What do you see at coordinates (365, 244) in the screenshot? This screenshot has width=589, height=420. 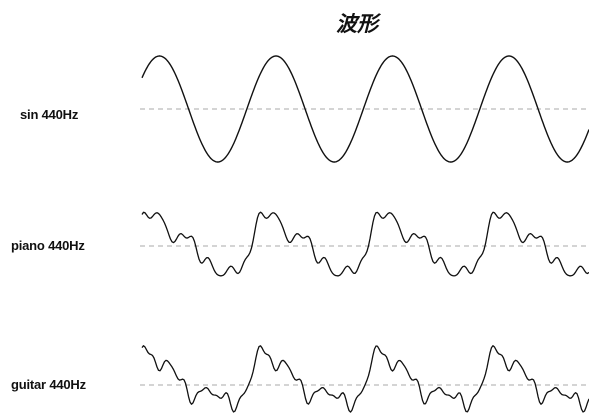 I see `waveform-piano` at bounding box center [365, 244].